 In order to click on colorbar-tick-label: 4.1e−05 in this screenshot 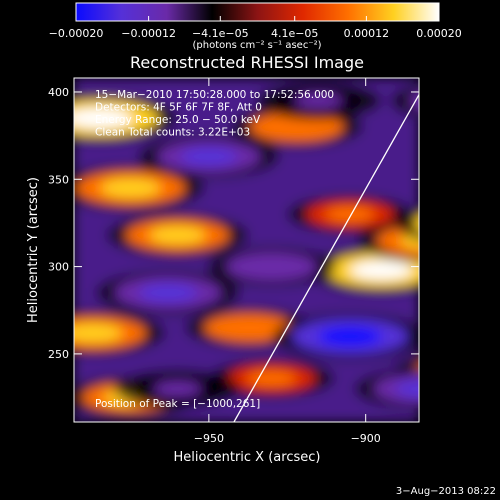, I will do `click(294, 33)`.